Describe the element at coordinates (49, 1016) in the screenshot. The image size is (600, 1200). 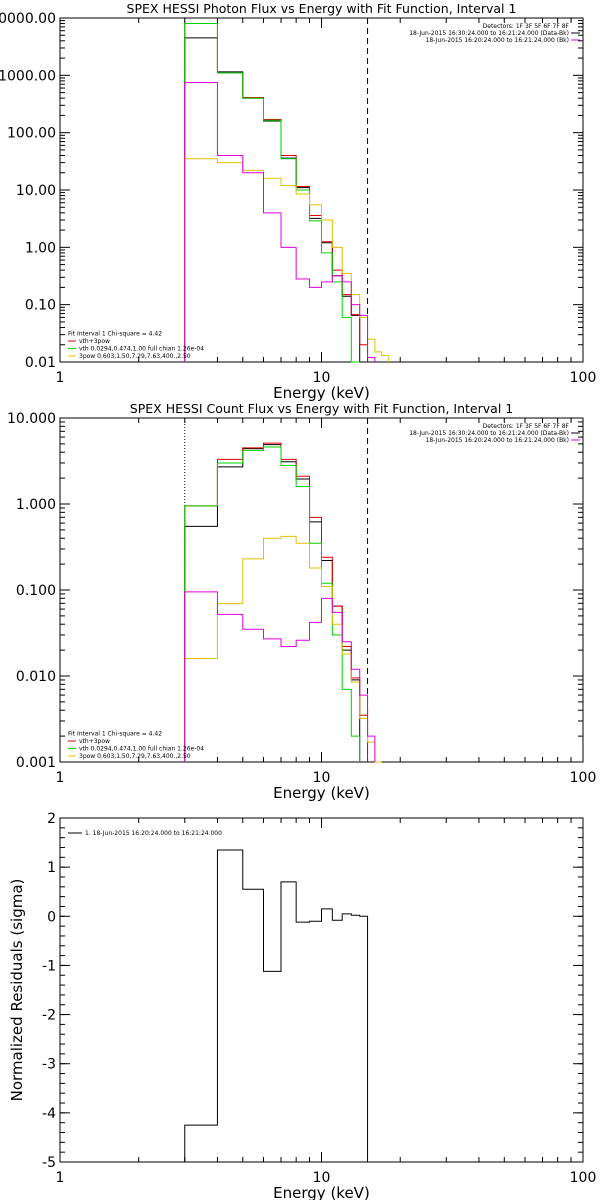
I see `y-tick-label: -2` at that location.